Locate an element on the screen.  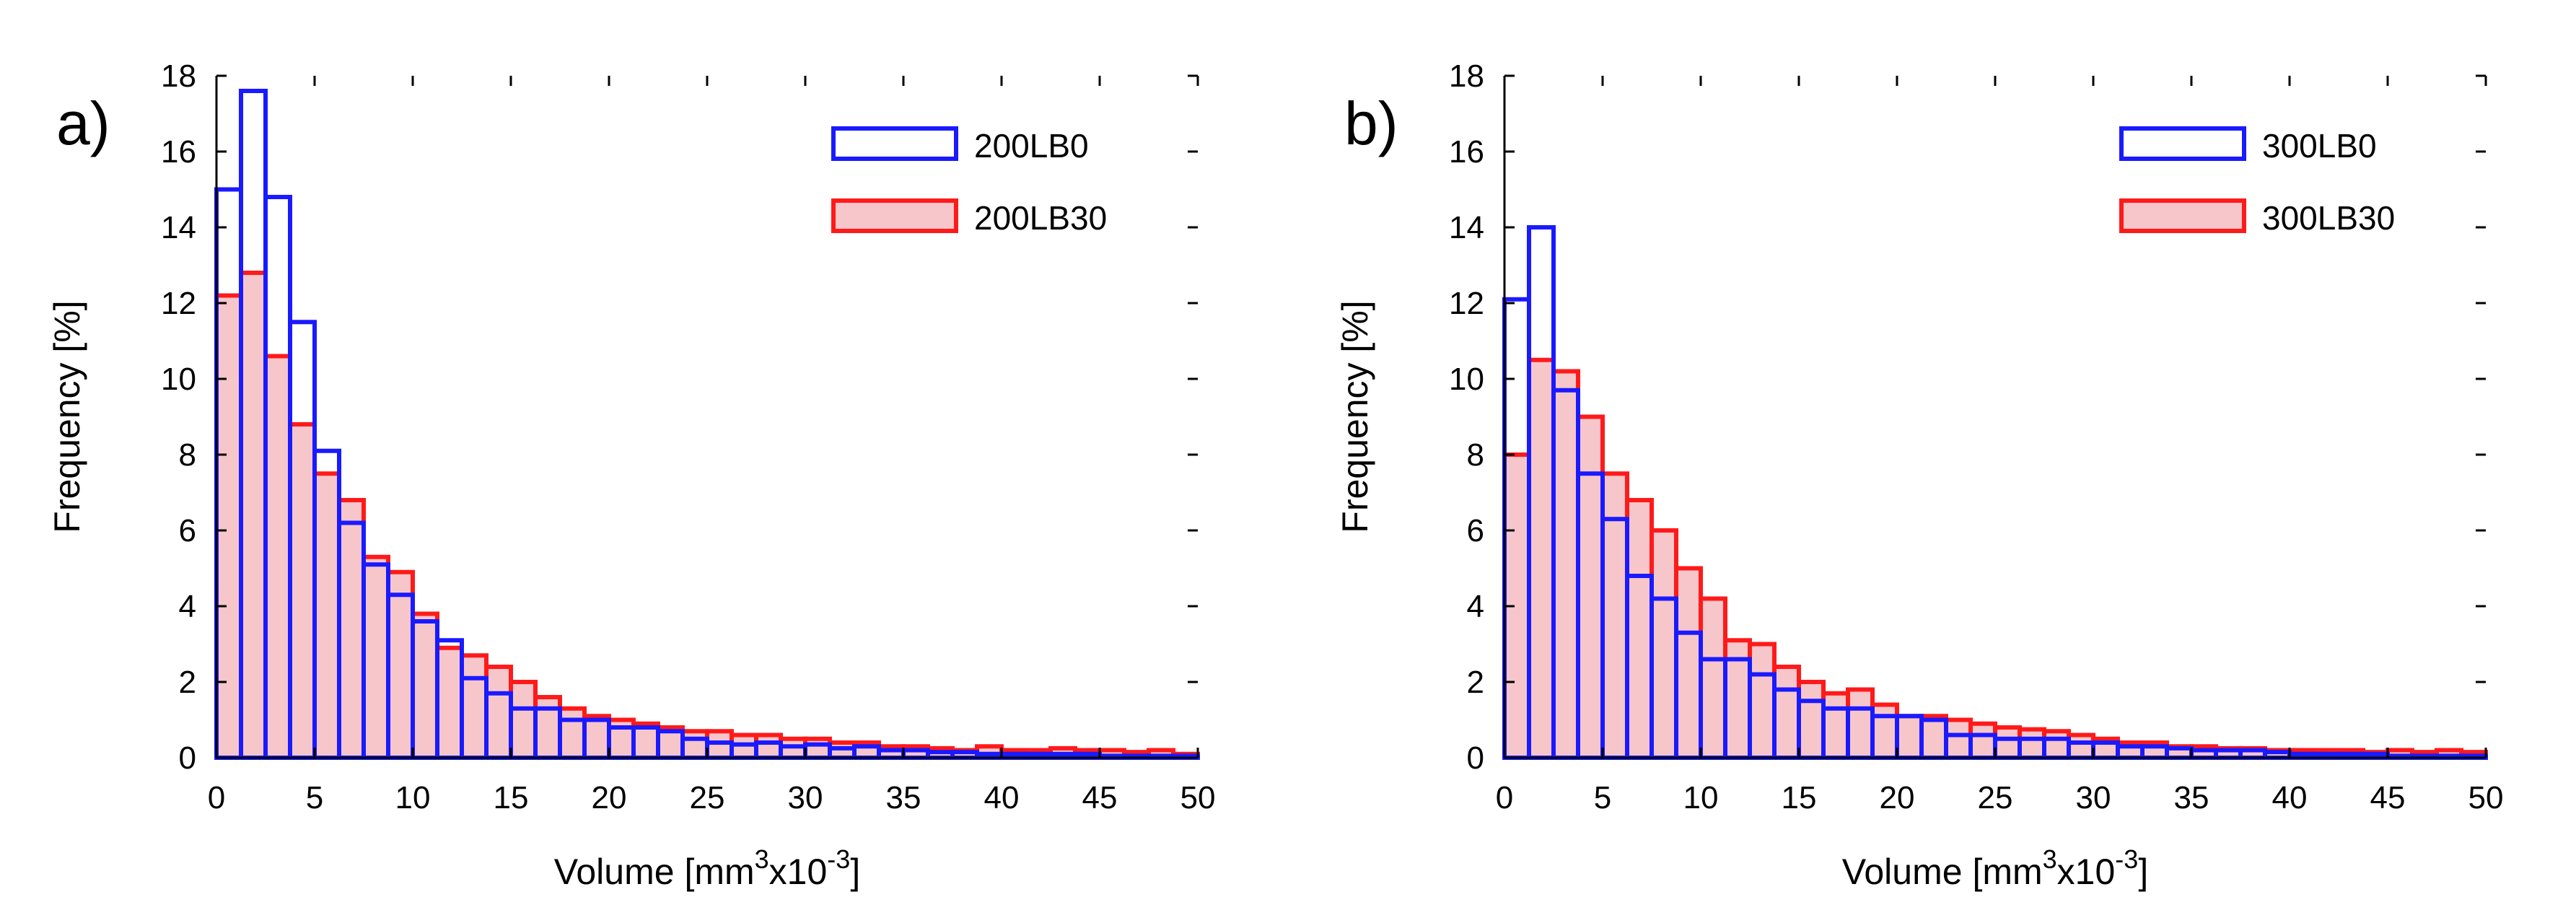
legend-label: 300LB30 is located at coordinates (2328, 218).